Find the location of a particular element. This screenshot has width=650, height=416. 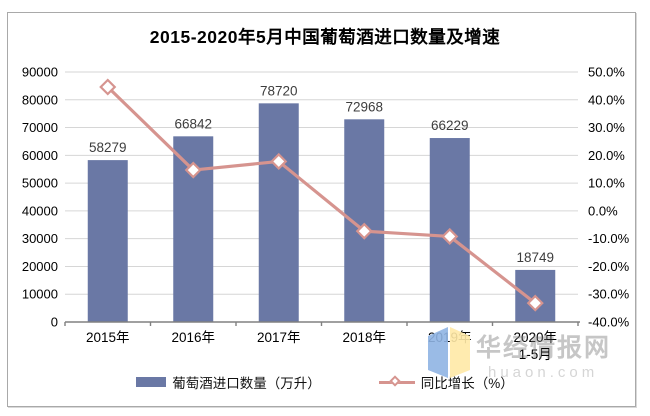

bar-value-label: 18749 is located at coordinates (535, 257).